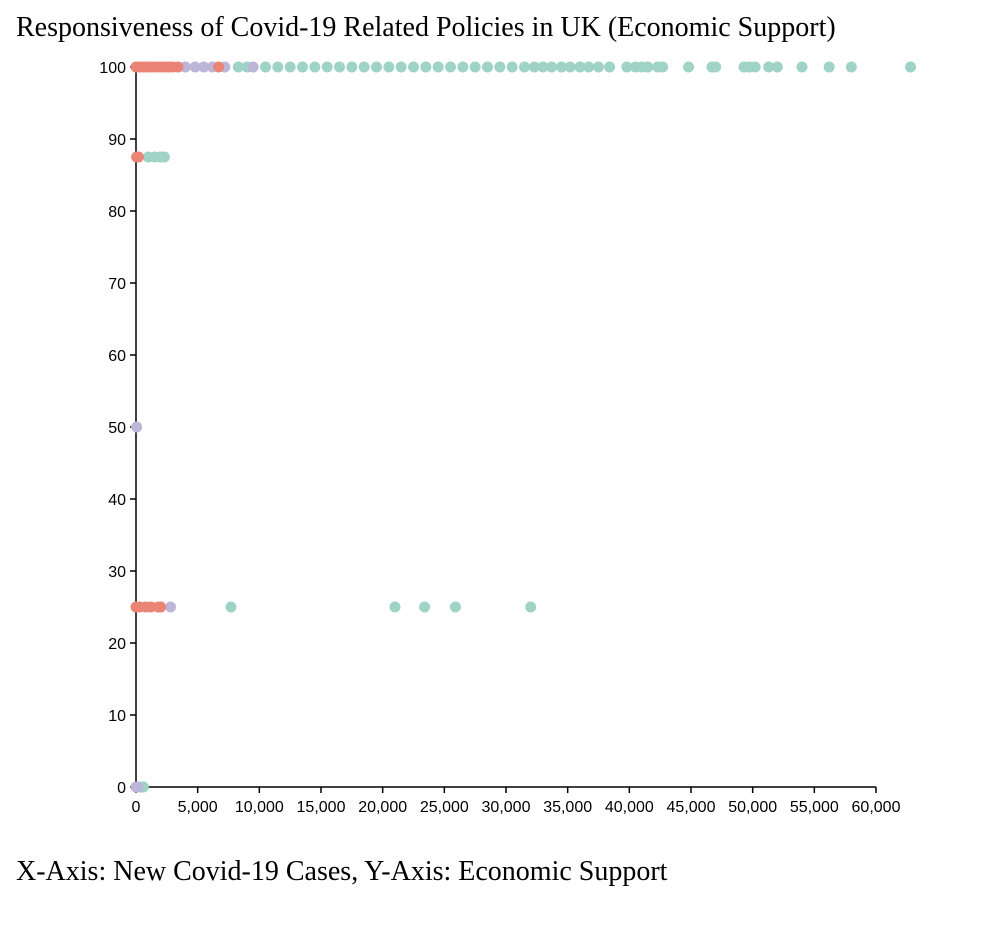  What do you see at coordinates (117, 356) in the screenshot?
I see `y-tick-label: 60` at bounding box center [117, 356].